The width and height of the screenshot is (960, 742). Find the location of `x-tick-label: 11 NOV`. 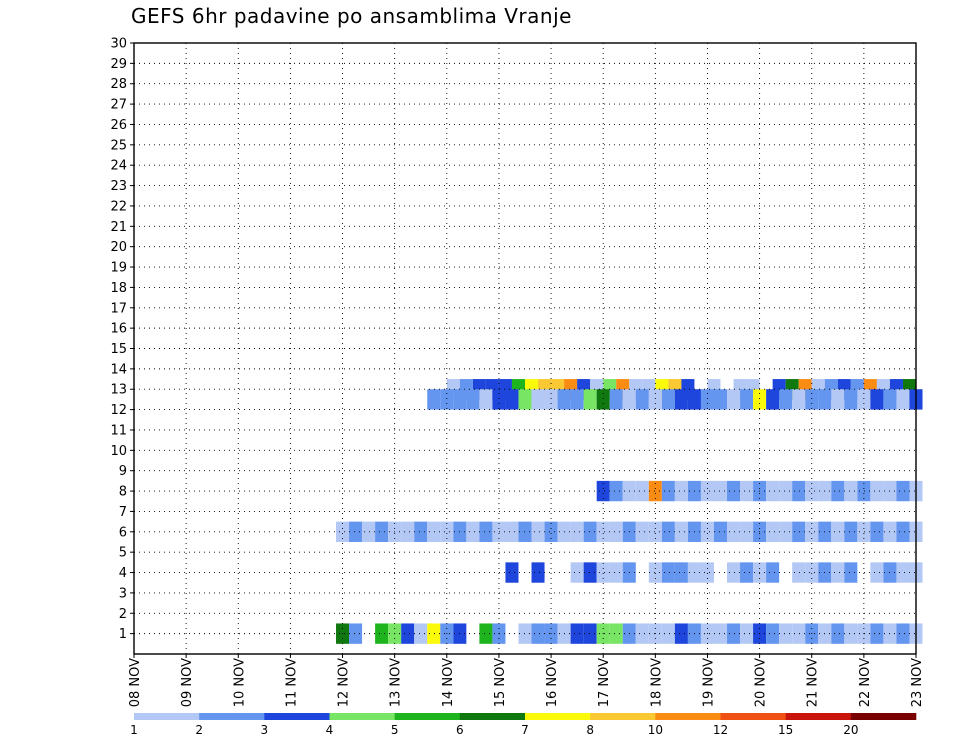

x-tick-label: 11 NOV is located at coordinates (291, 682).